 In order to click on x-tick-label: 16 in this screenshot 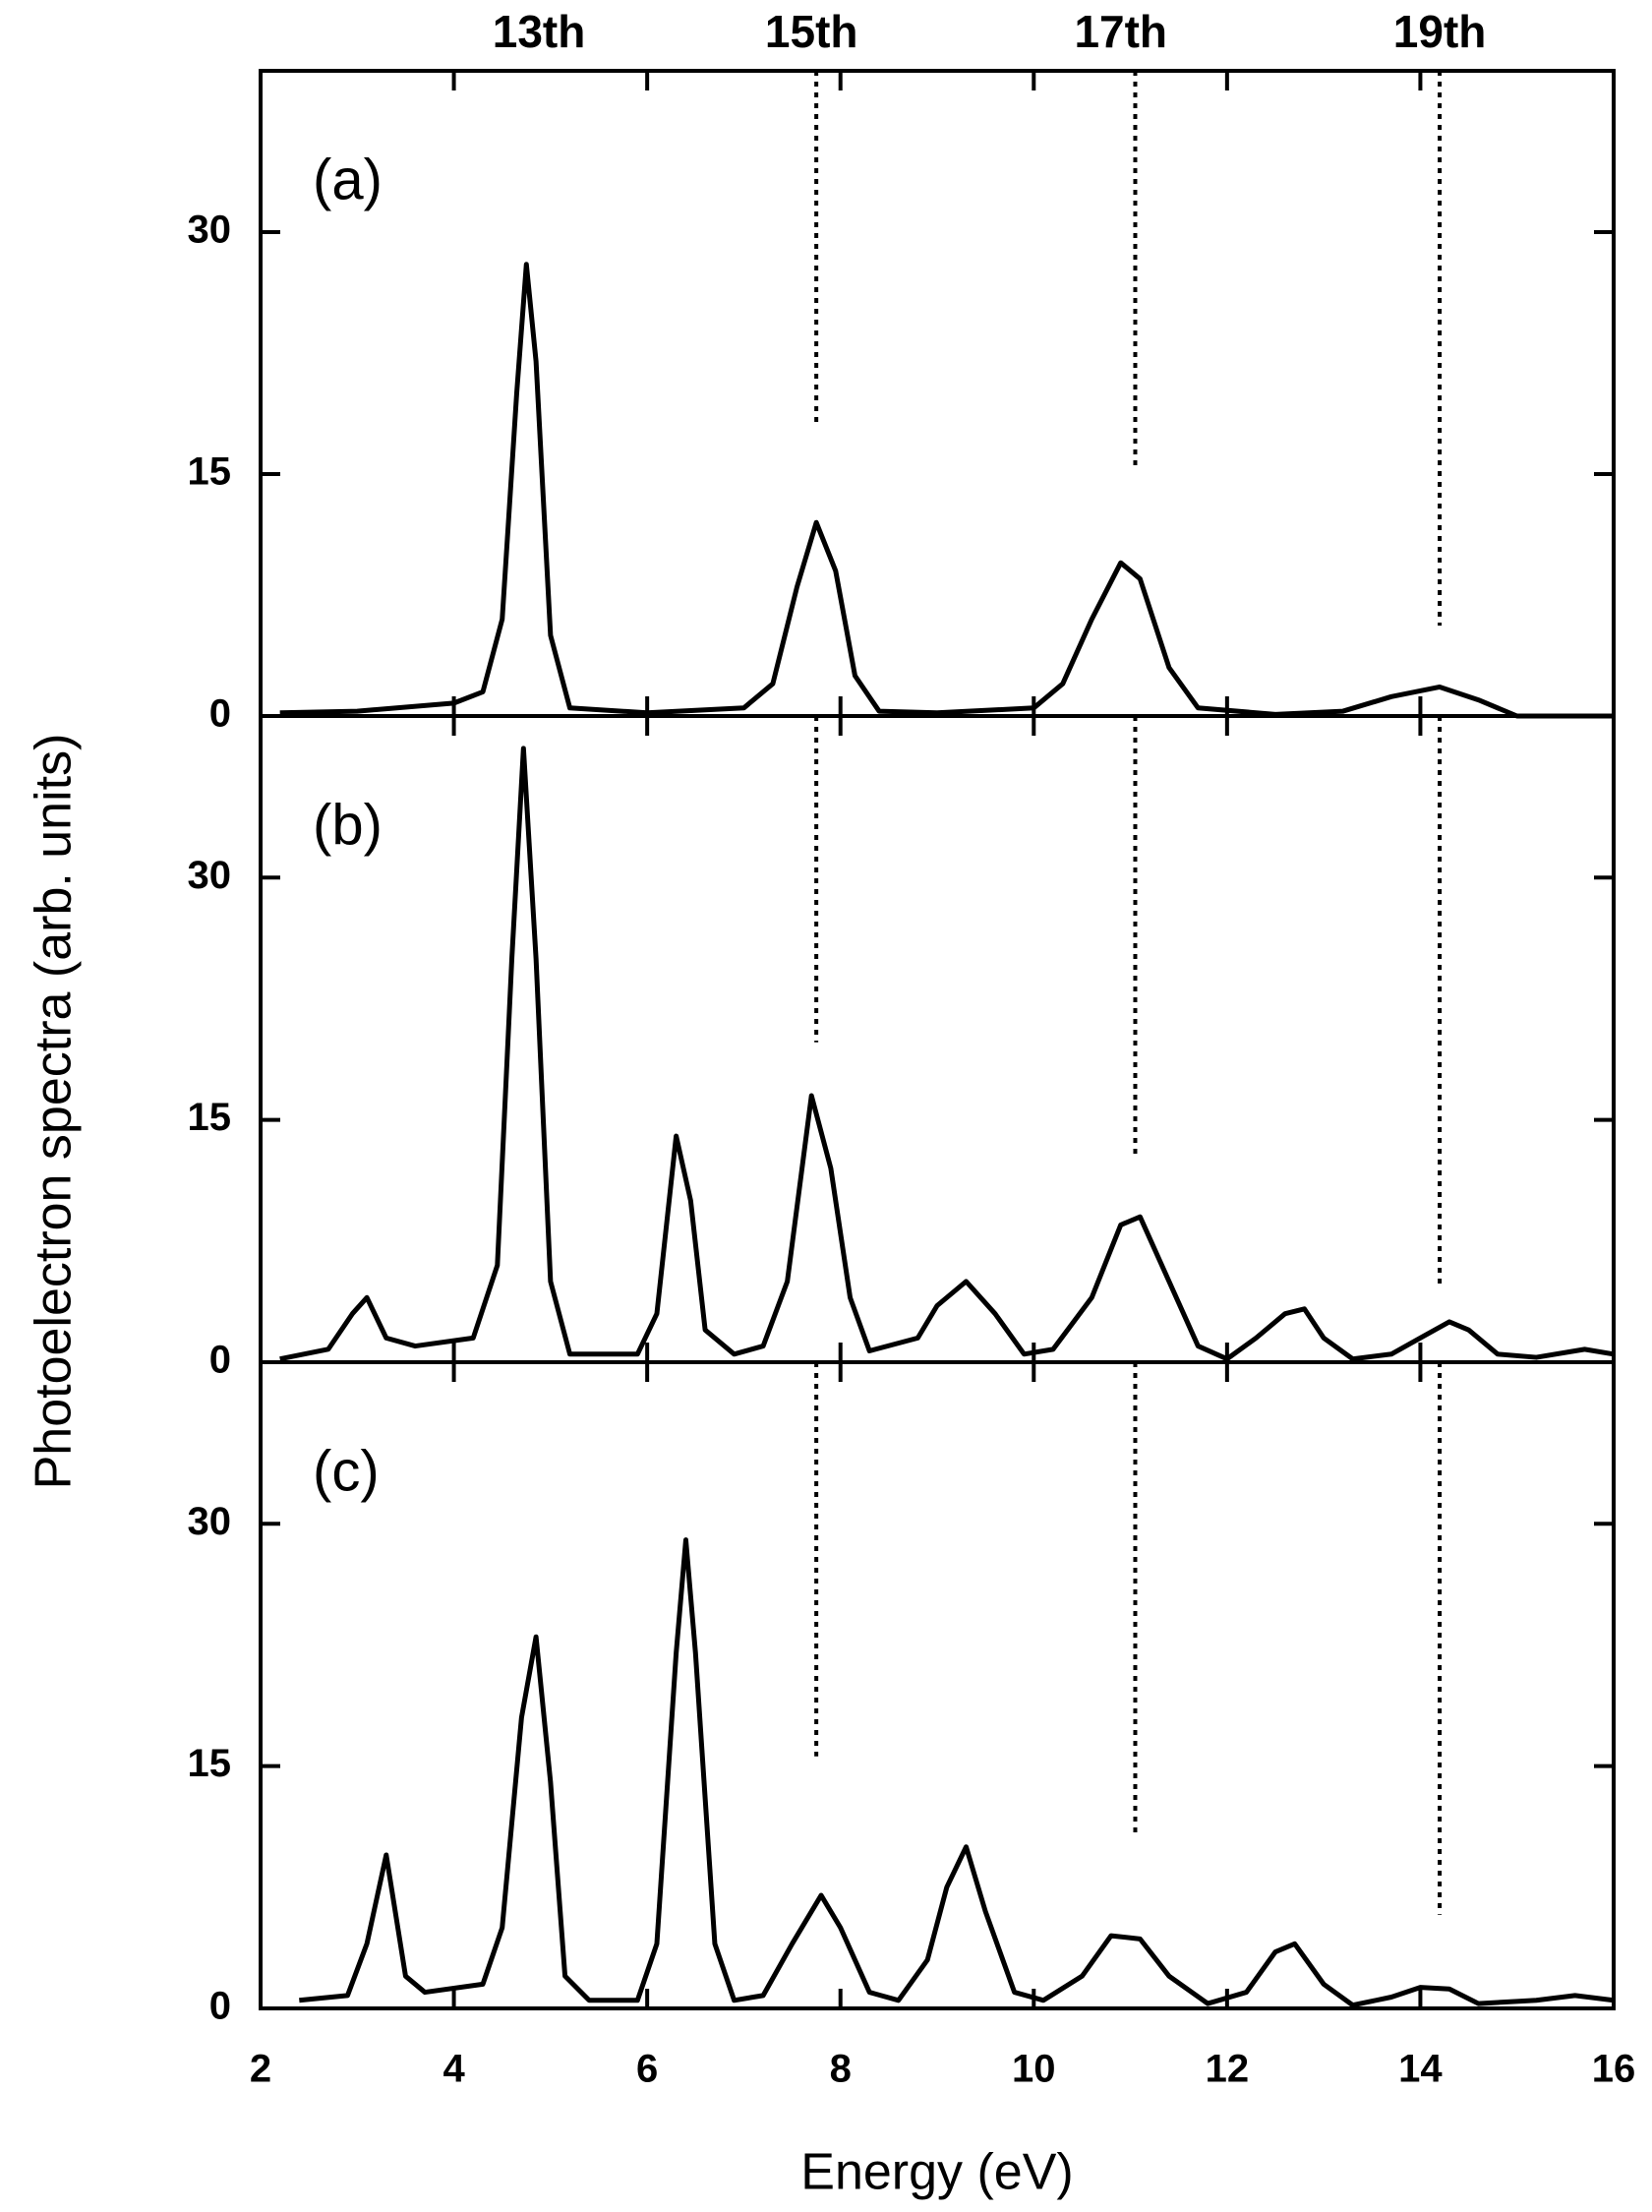, I will do `click(1614, 2069)`.